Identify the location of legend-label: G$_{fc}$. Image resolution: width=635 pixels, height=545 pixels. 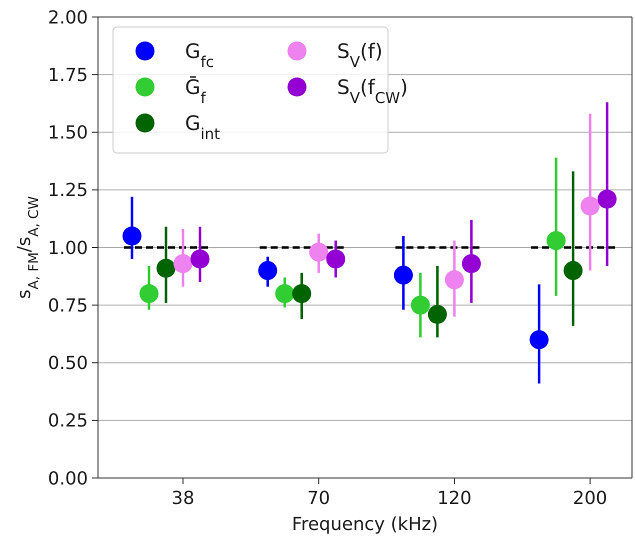
(199, 55).